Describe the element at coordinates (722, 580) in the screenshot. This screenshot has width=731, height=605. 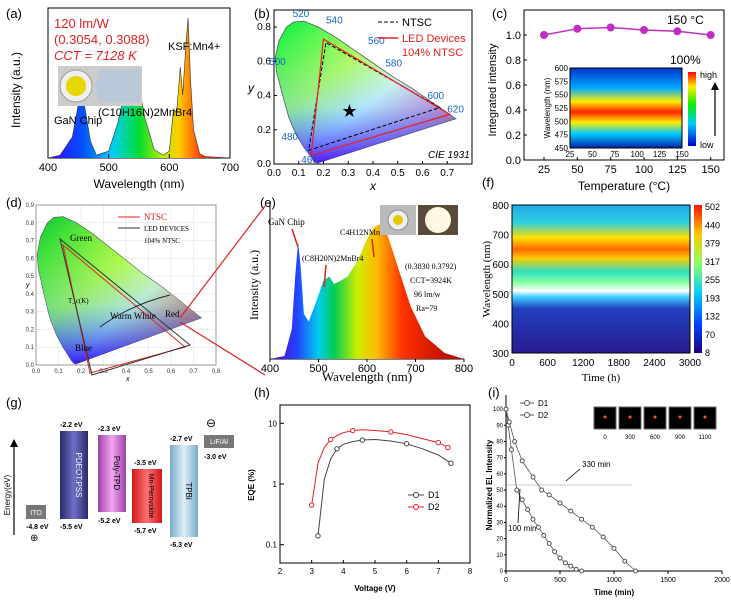
I see `x-tick-label: 2000` at that location.